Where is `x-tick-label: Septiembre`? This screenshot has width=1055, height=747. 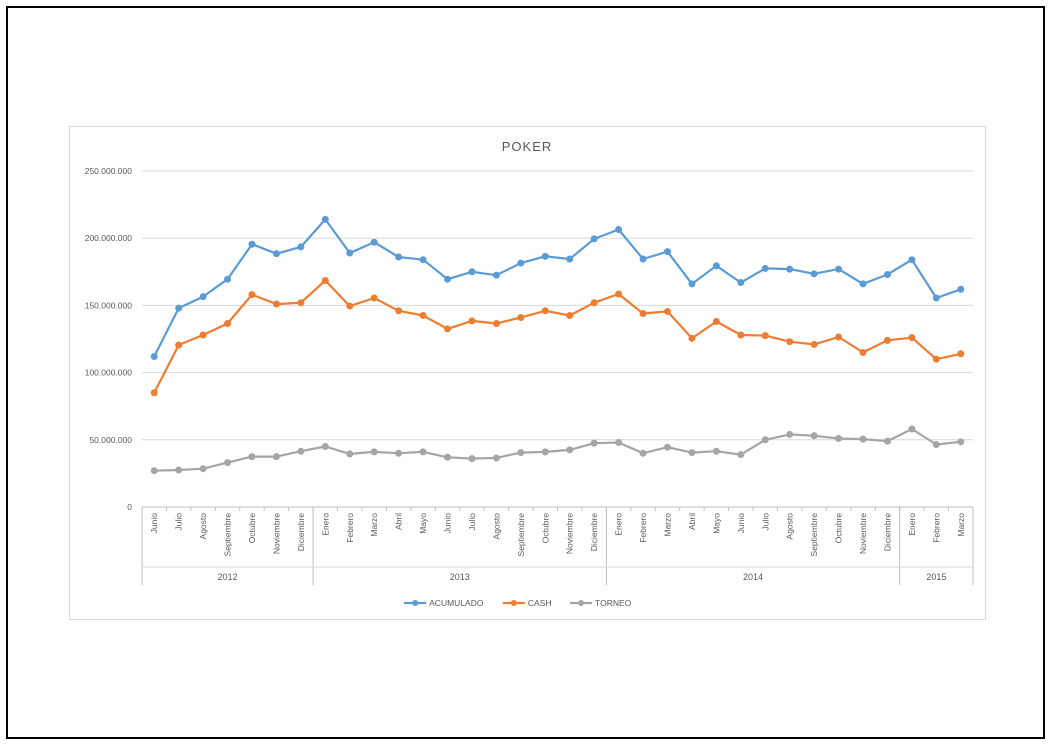
x-tick-label: Septiembre is located at coordinates (521, 535).